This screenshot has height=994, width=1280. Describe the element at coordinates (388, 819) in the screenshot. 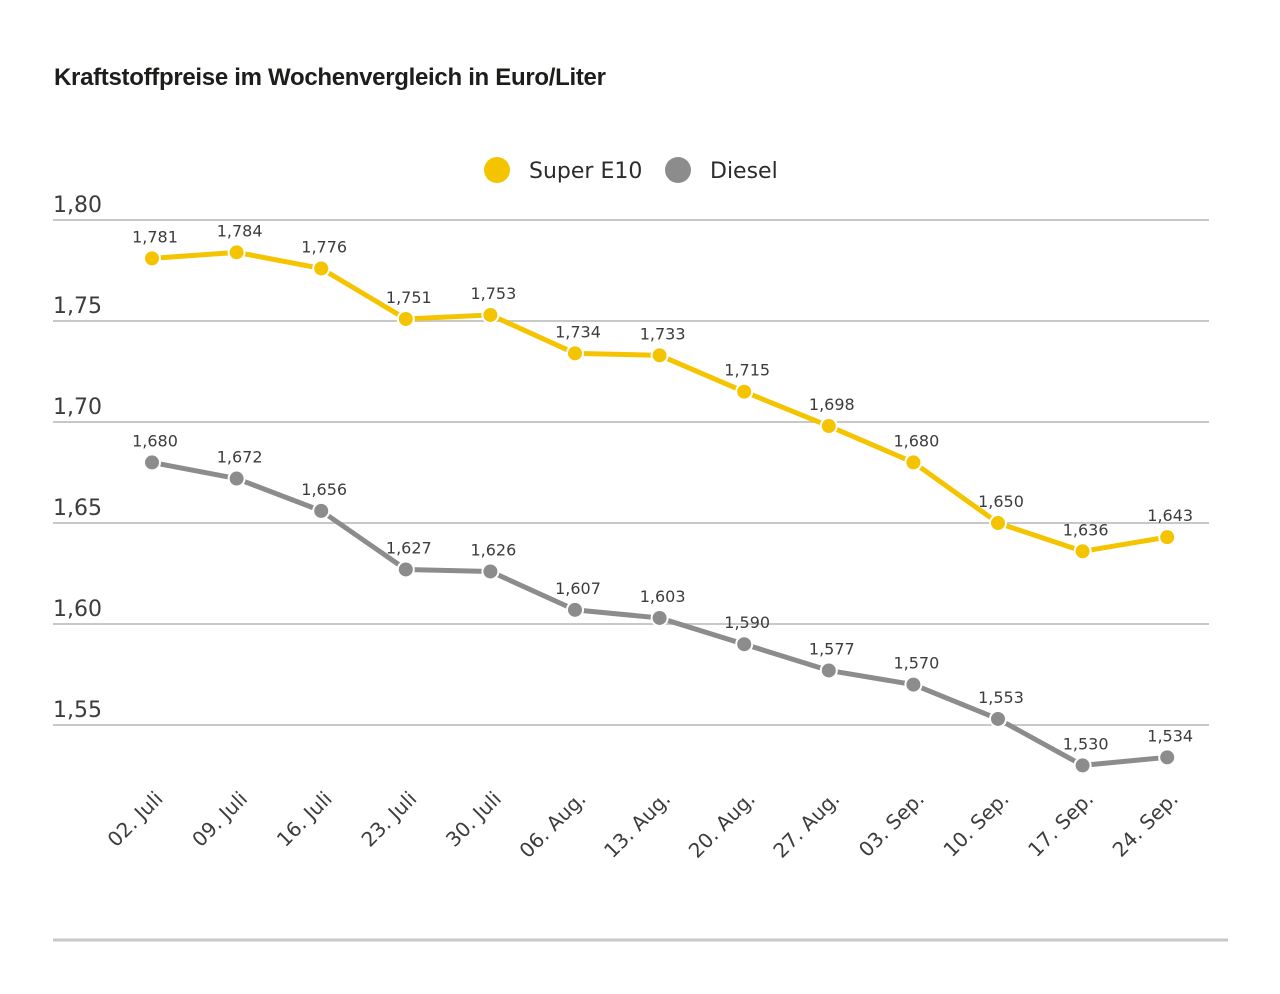

I see `x-tick-label: 23. Juli` at that location.